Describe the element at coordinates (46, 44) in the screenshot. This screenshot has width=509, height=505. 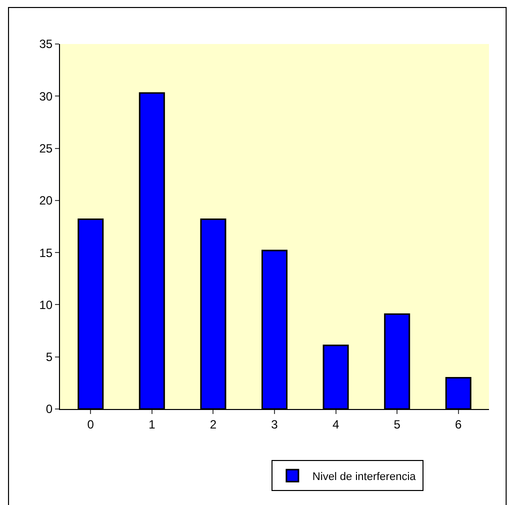
I see `y-tick-label: 35` at that location.